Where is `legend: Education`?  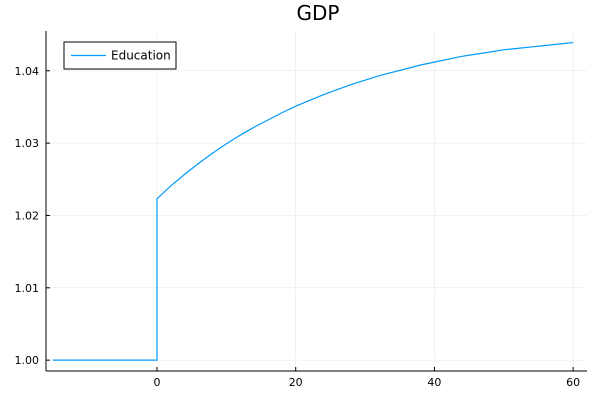
legend: Education is located at coordinates (120, 55).